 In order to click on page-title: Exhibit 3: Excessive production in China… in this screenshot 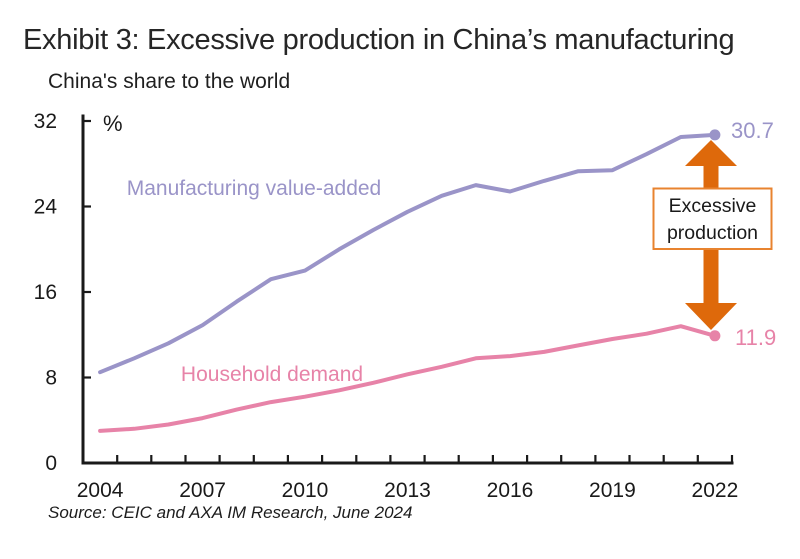, I will do `click(379, 40)`.